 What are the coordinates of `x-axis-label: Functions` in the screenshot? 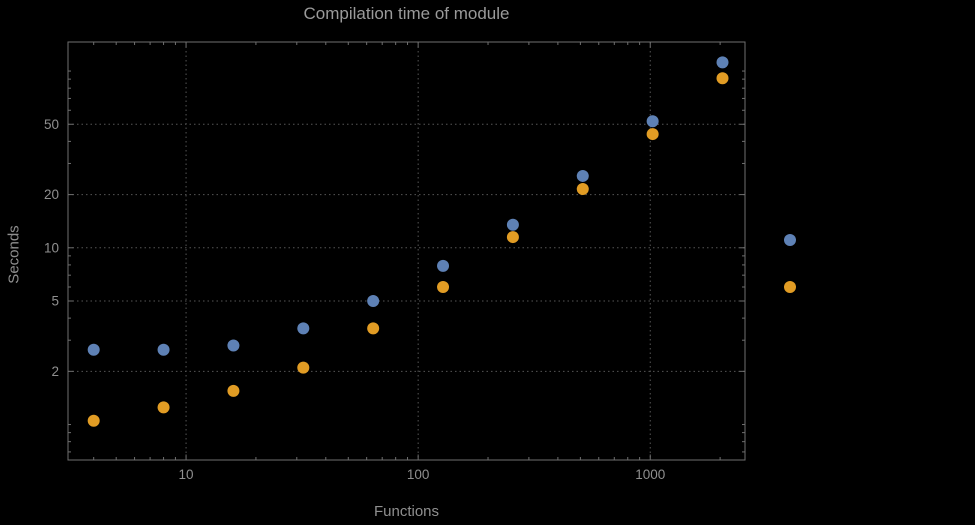 It's located at (406, 511).